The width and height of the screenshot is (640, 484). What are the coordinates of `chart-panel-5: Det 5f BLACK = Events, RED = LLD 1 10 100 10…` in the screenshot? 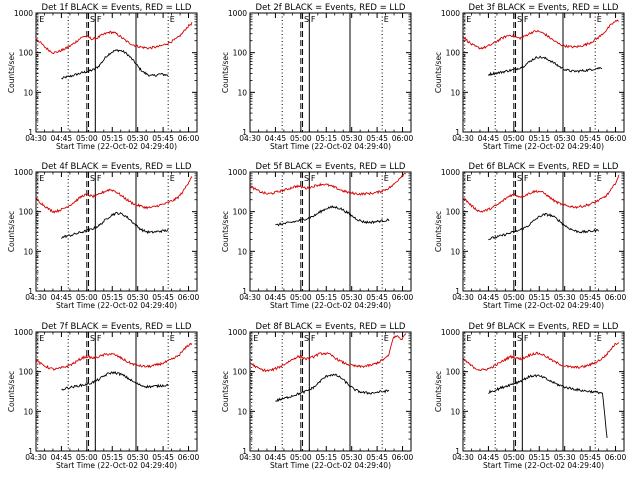 It's located at (317, 236).